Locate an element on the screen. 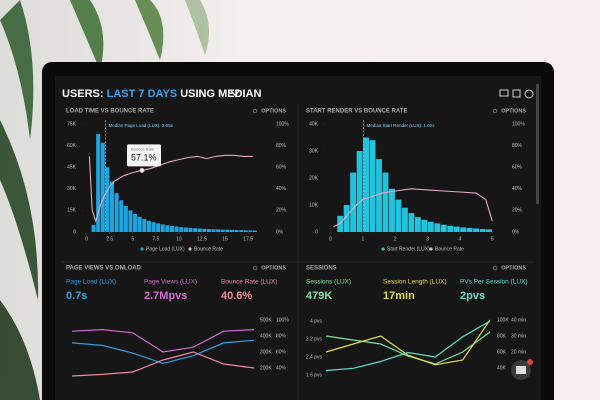 The width and height of the screenshot is (600, 400). y-tick-label: 0 is located at coordinates (316, 232).